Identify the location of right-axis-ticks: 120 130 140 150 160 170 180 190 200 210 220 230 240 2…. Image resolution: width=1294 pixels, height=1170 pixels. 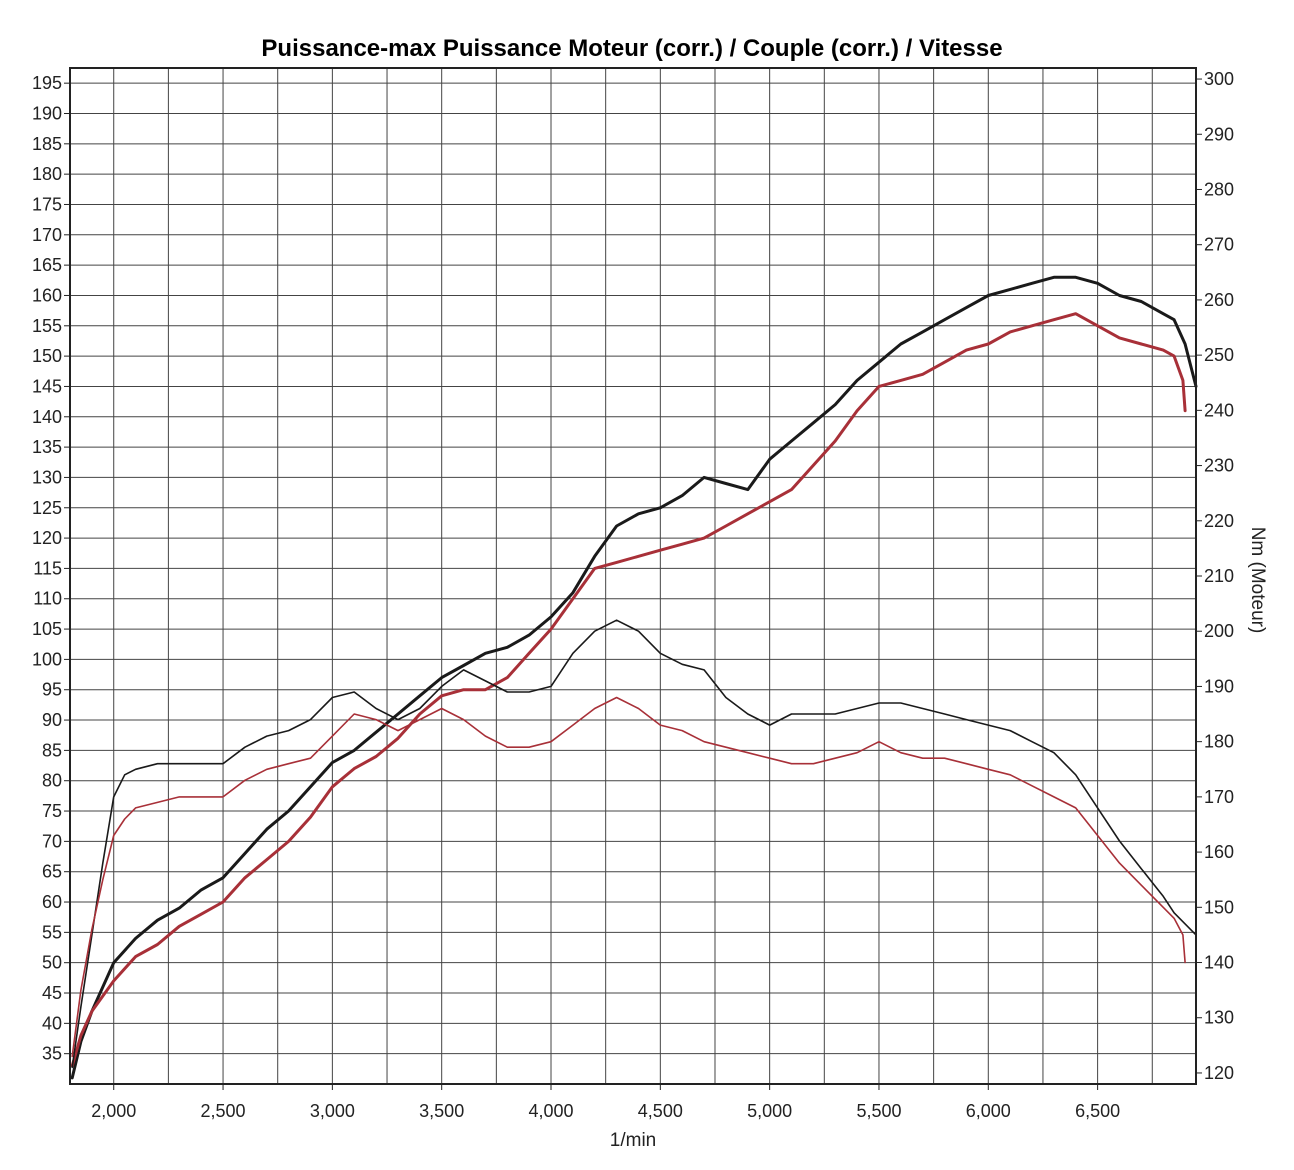
(1215, 576).